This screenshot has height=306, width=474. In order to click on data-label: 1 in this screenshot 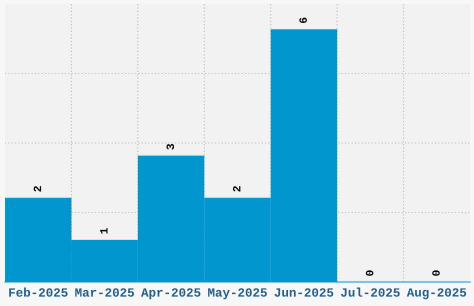, I will do `click(104, 231)`.